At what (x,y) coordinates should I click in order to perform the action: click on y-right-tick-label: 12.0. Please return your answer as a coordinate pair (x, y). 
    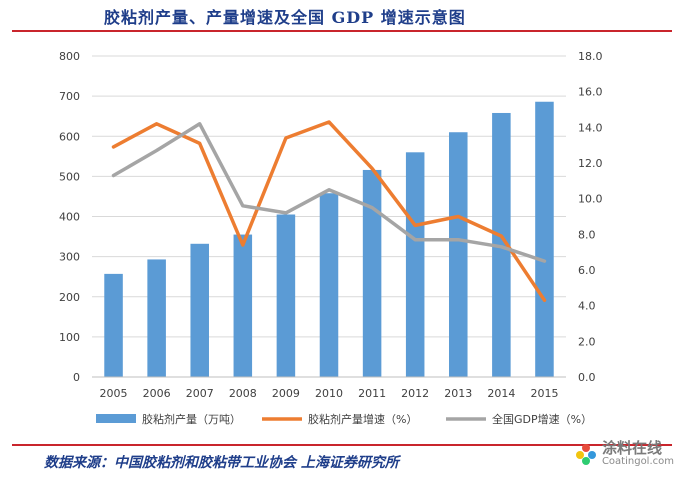
    Looking at the image, I should click on (590, 163).